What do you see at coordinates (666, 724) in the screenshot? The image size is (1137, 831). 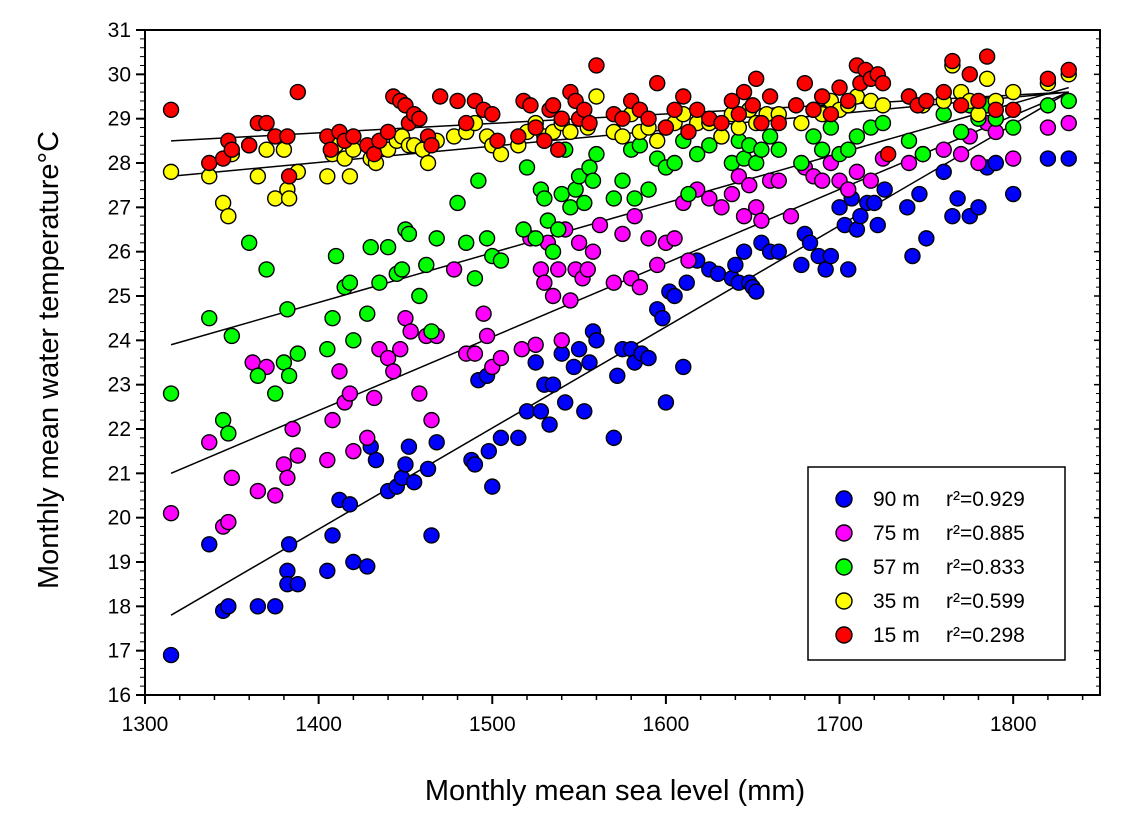 I see `x-tick-label: 1600` at bounding box center [666, 724].